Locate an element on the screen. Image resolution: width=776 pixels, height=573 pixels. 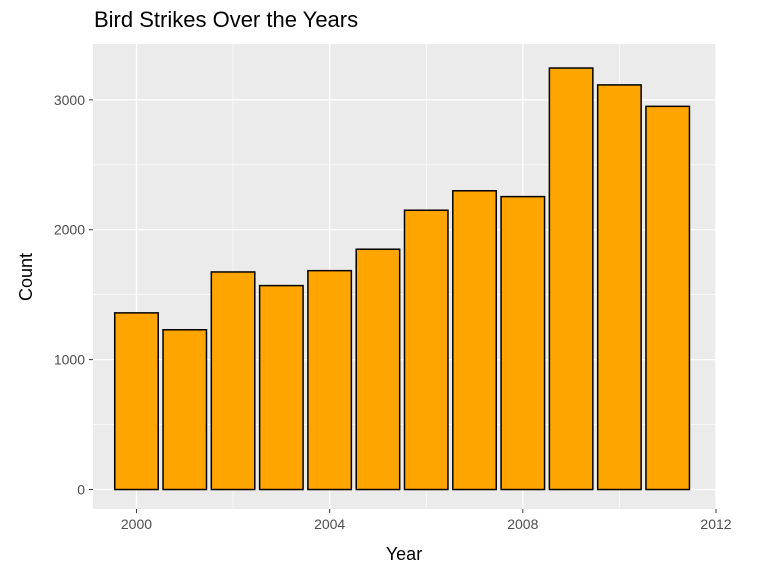
y-axis-title: Count is located at coordinates (26, 277).